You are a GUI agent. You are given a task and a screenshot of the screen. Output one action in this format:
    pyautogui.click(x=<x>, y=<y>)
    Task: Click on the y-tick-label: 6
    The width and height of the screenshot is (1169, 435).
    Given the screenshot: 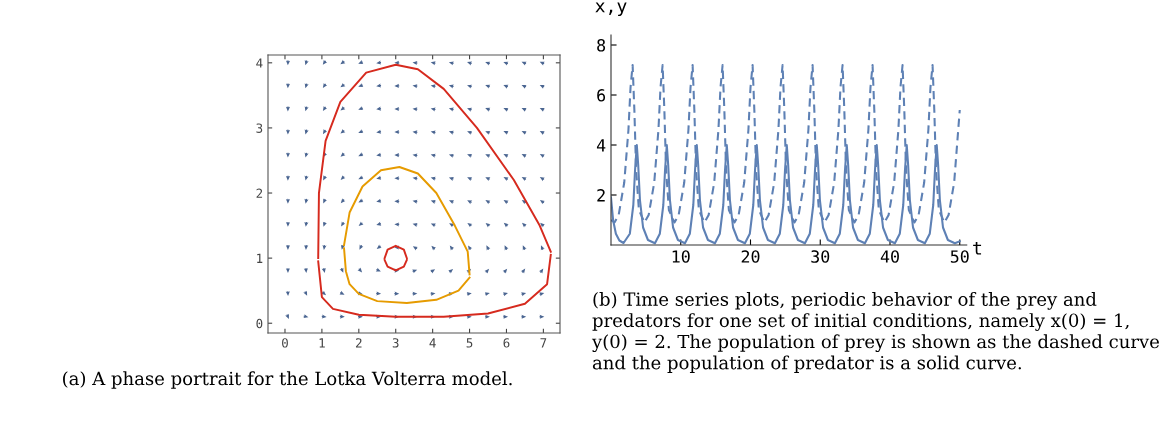 What is the action you would take?
    pyautogui.click(x=601, y=95)
    